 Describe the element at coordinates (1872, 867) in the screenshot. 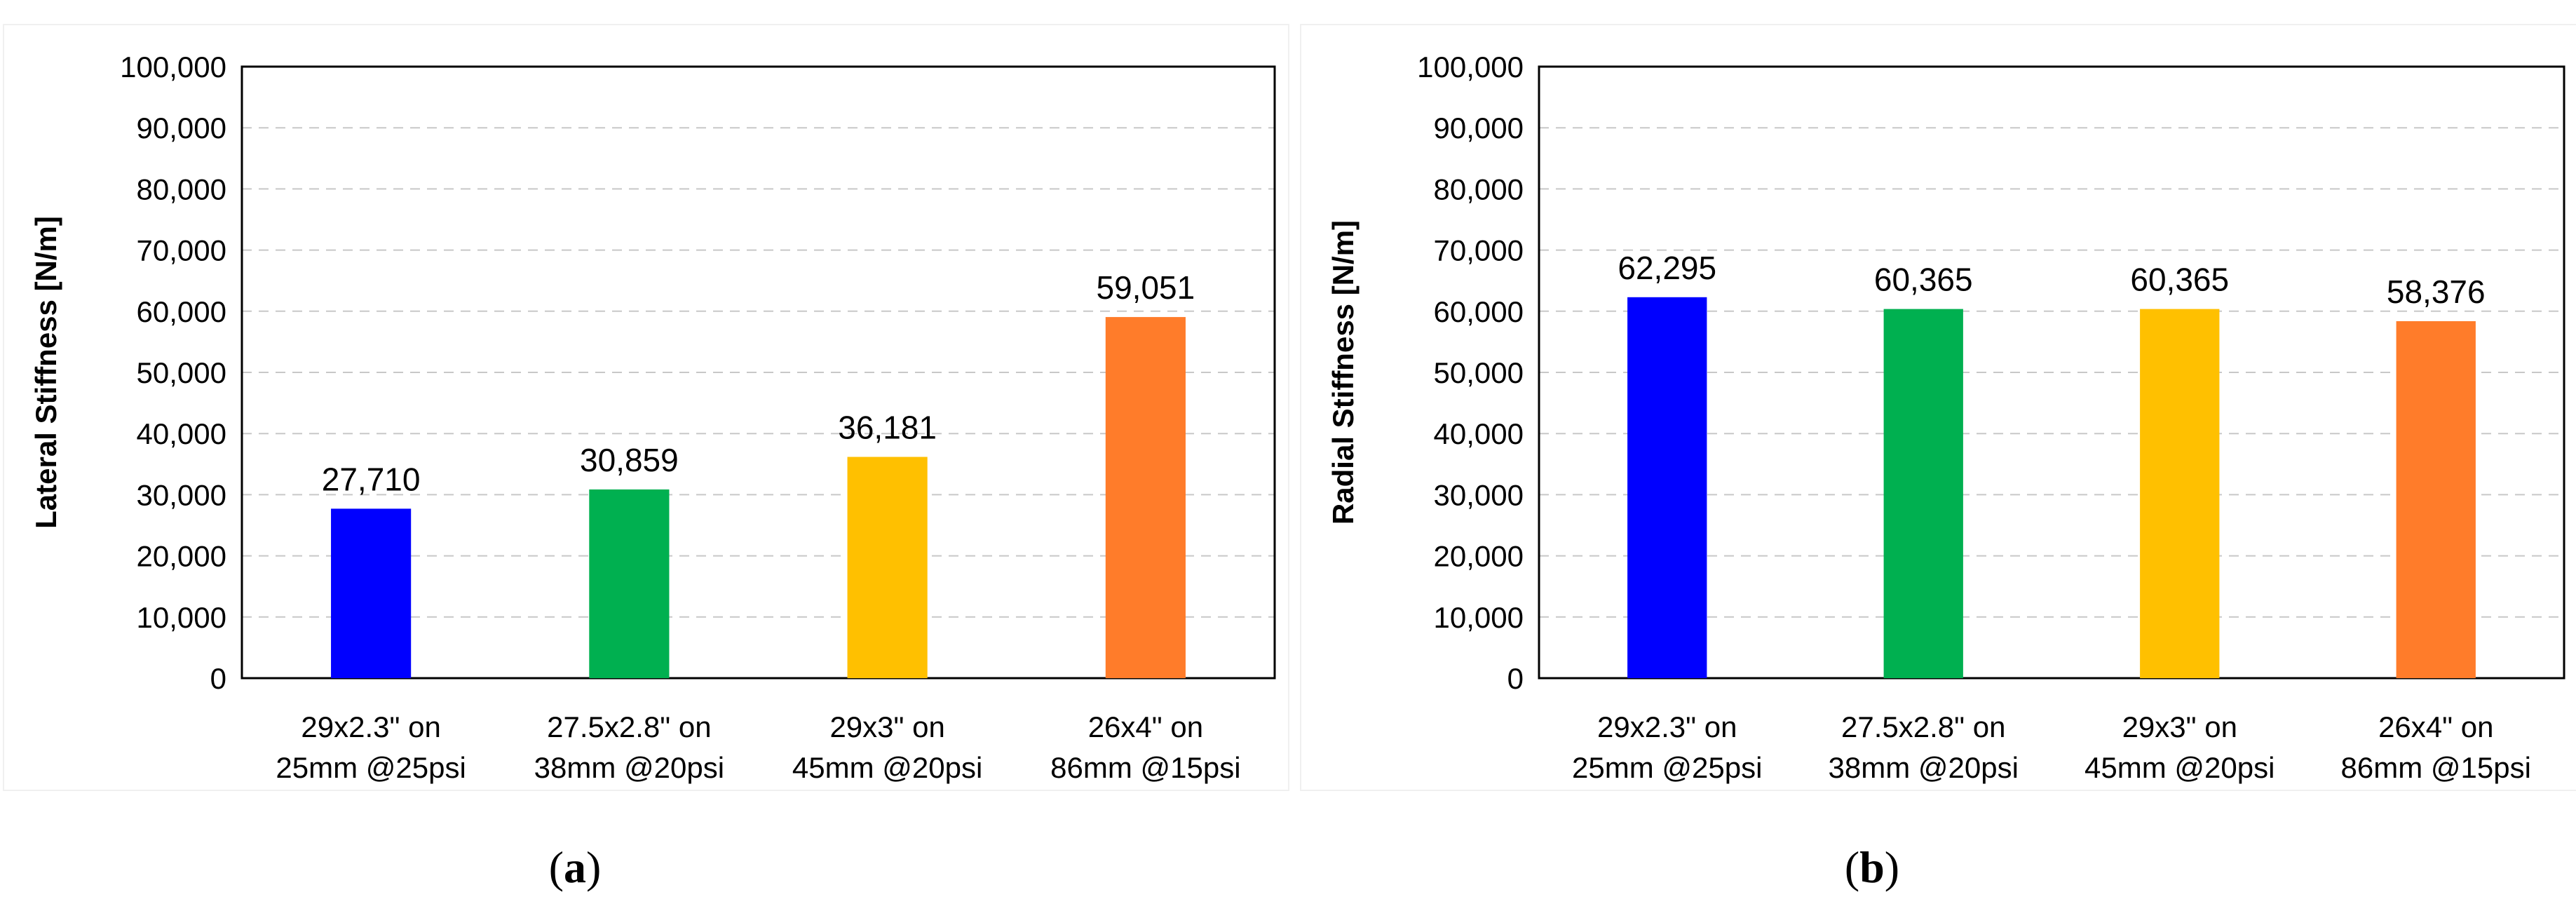

I see `panel-label: (b)` at that location.